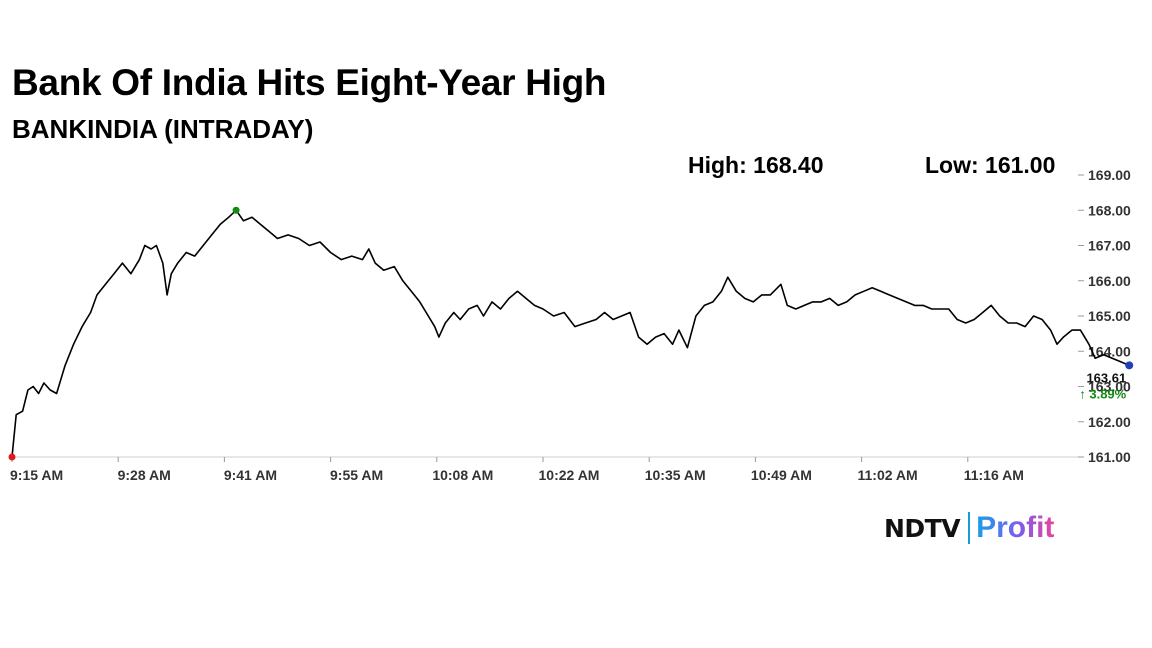 The height and width of the screenshot is (648, 1152). Describe the element at coordinates (309, 82) in the screenshot. I see `chart-title: Bank Of India Hits Eight-Year High` at that location.